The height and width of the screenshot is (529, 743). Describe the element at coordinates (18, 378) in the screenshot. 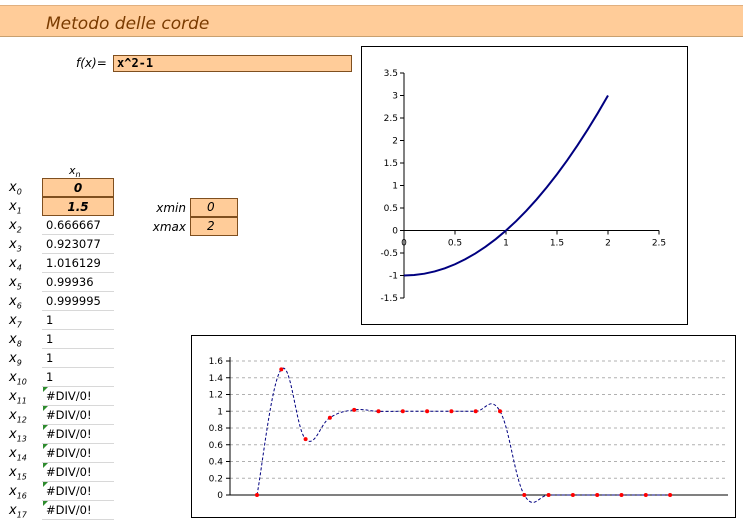

I see `row-label: x10` at that location.